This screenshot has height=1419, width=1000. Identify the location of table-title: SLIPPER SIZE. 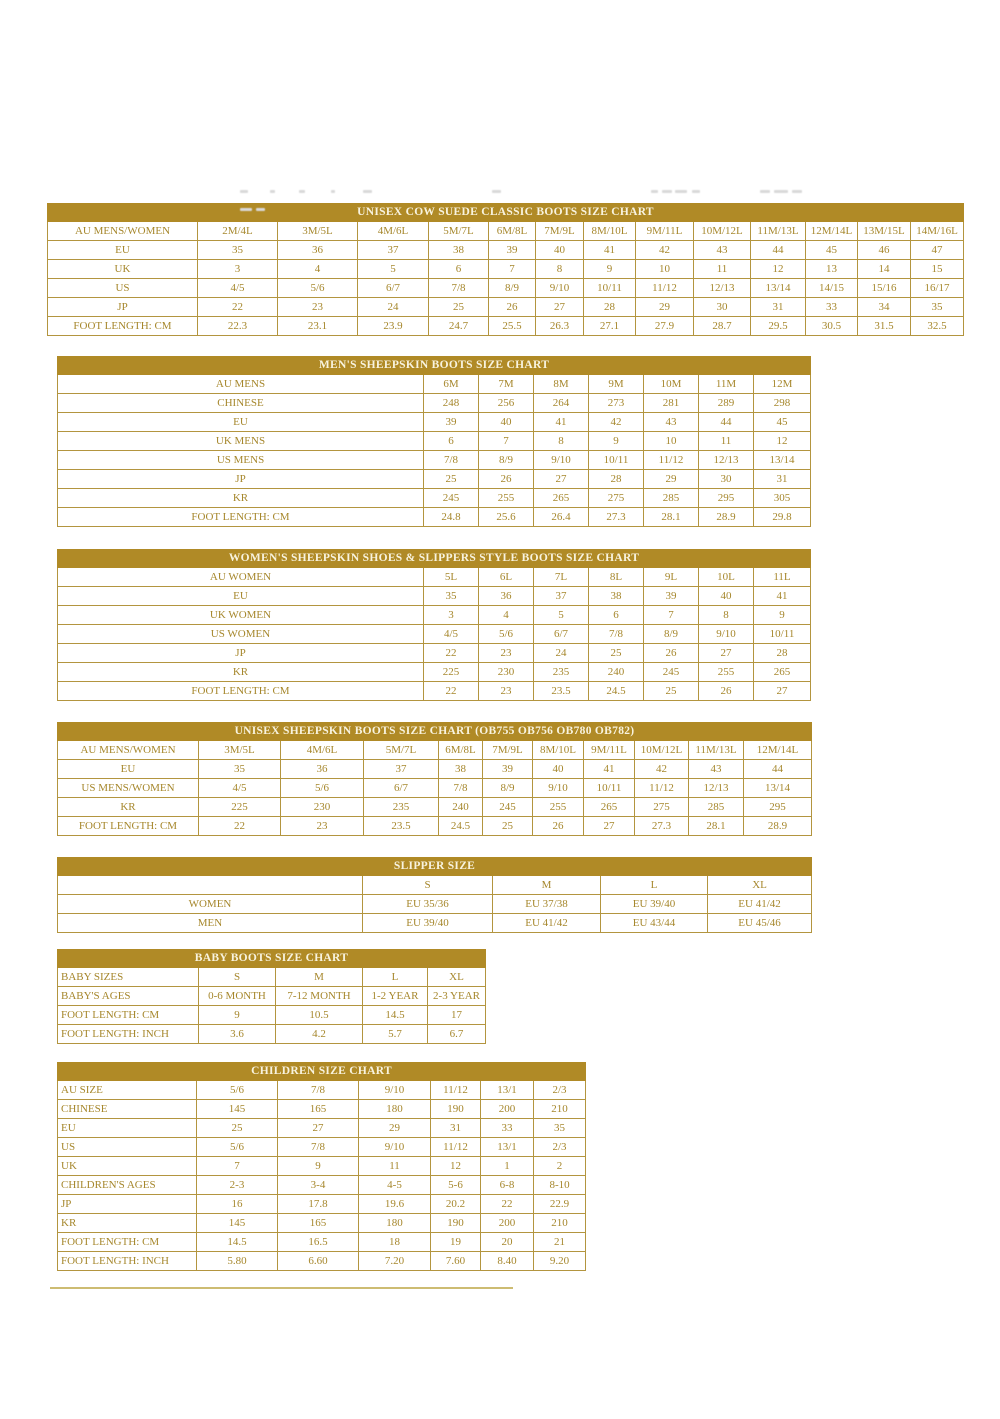
(434, 866).